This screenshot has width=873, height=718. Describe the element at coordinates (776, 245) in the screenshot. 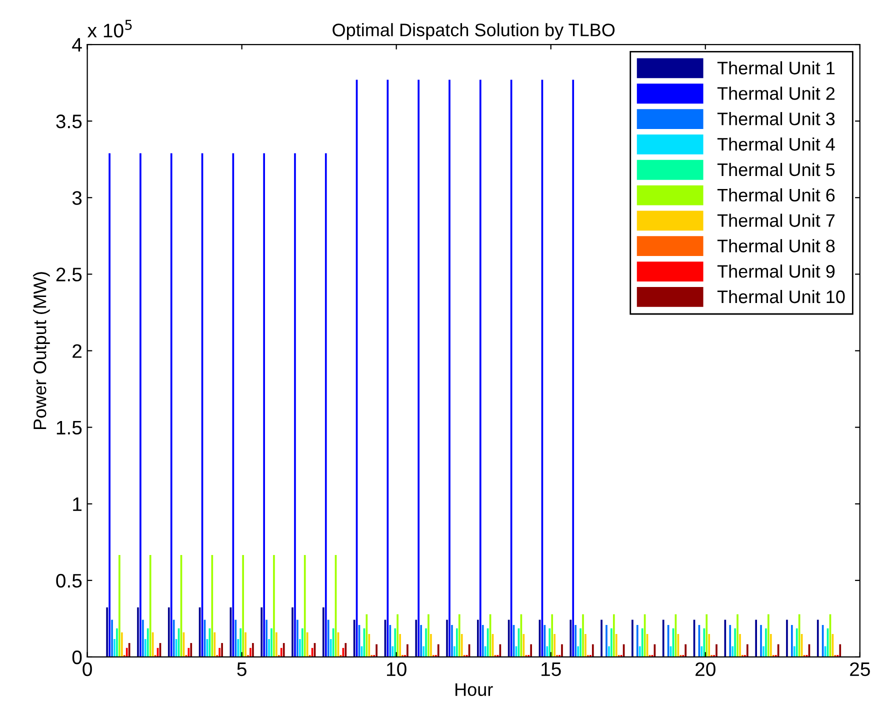

I see `legend-label: Thermal Unit 8` at that location.